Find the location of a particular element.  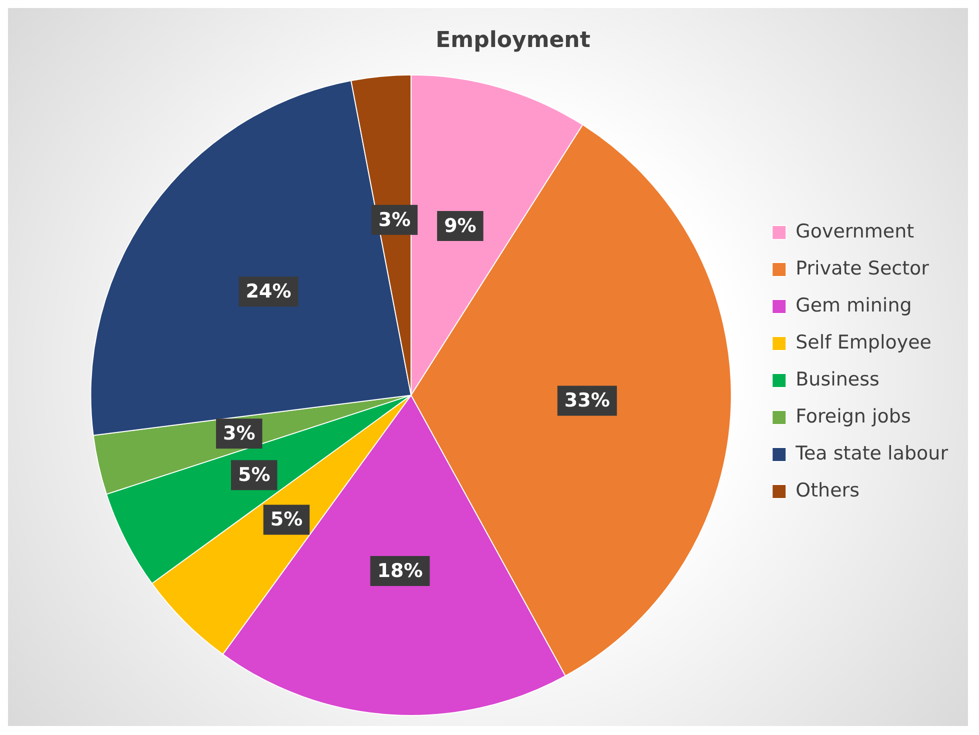

legend-label: Self Employee is located at coordinates (864, 342).